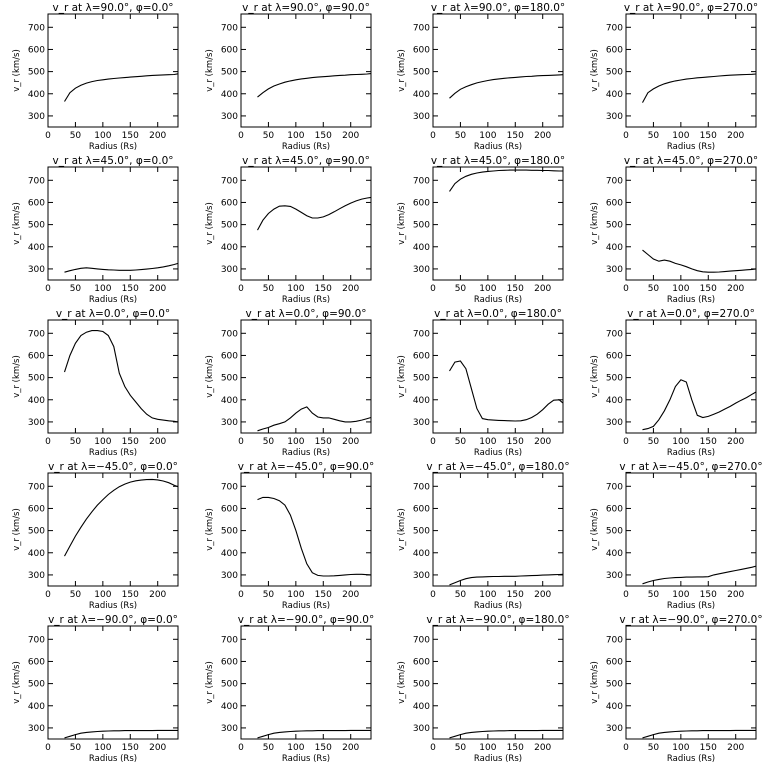 The image size is (768, 772). What do you see at coordinates (306, 314) in the screenshot?
I see `panel-title: v_r at λ=0.0°, φ=90.0°` at bounding box center [306, 314].